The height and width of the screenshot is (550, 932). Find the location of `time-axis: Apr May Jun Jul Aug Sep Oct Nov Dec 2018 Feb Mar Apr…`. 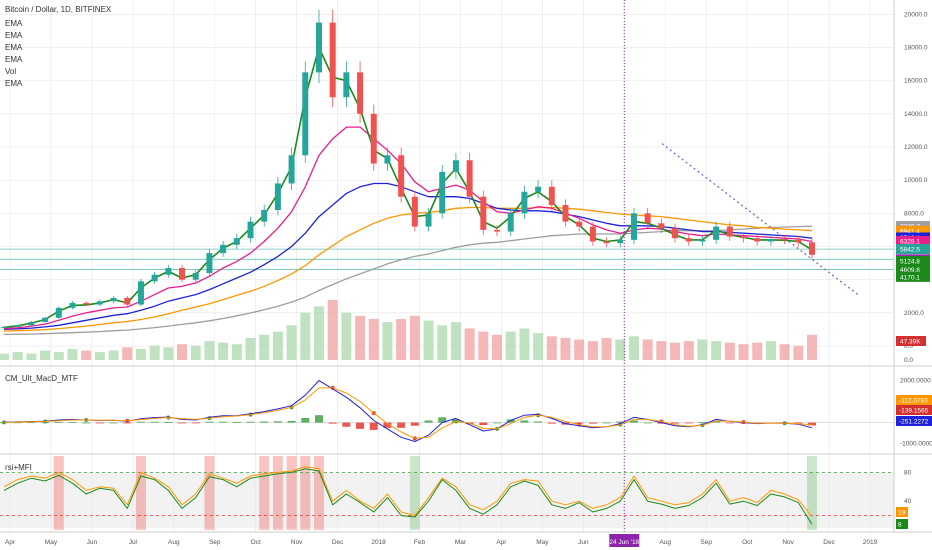

time-axis: Apr May Jun Jul Aug Sep Oct Nov Dec 2018 Feb Mar Apr… is located at coordinates (441, 540).